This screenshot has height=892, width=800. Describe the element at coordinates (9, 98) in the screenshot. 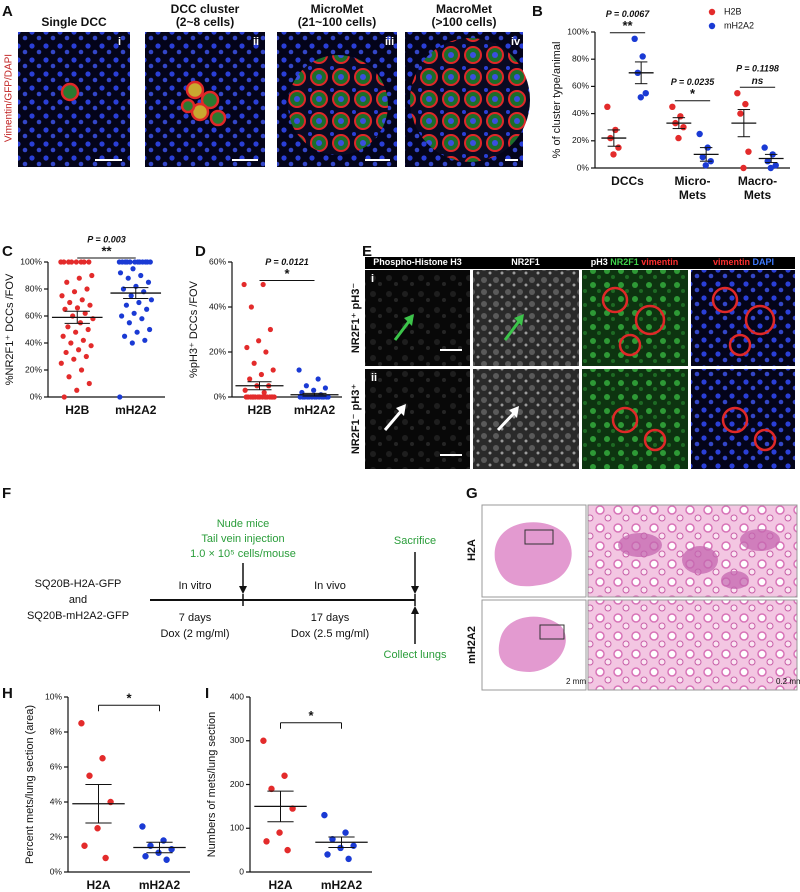

I see `side-label: Vimentin/GFP/DAPI` at that location.